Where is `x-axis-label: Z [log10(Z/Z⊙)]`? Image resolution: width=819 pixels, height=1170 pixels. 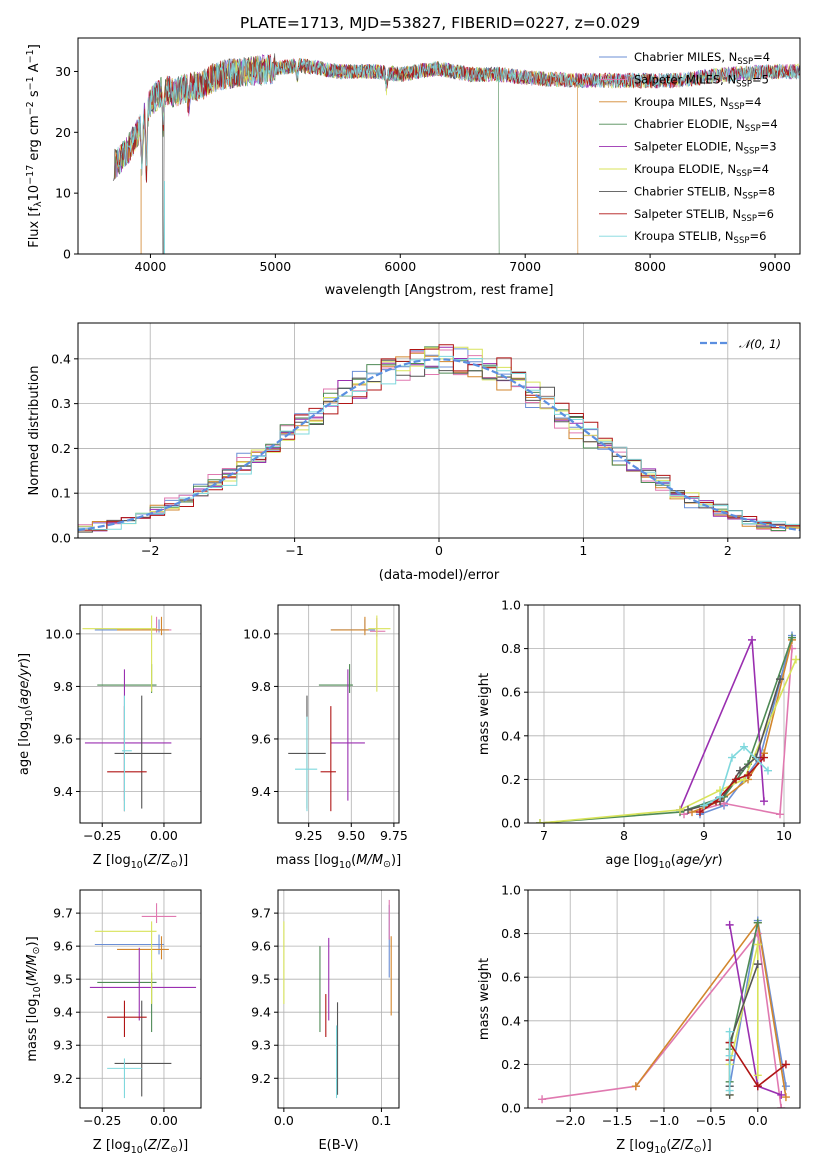
x-axis-label: Z [log10(Z/Z⊙)] is located at coordinates (663, 1147).